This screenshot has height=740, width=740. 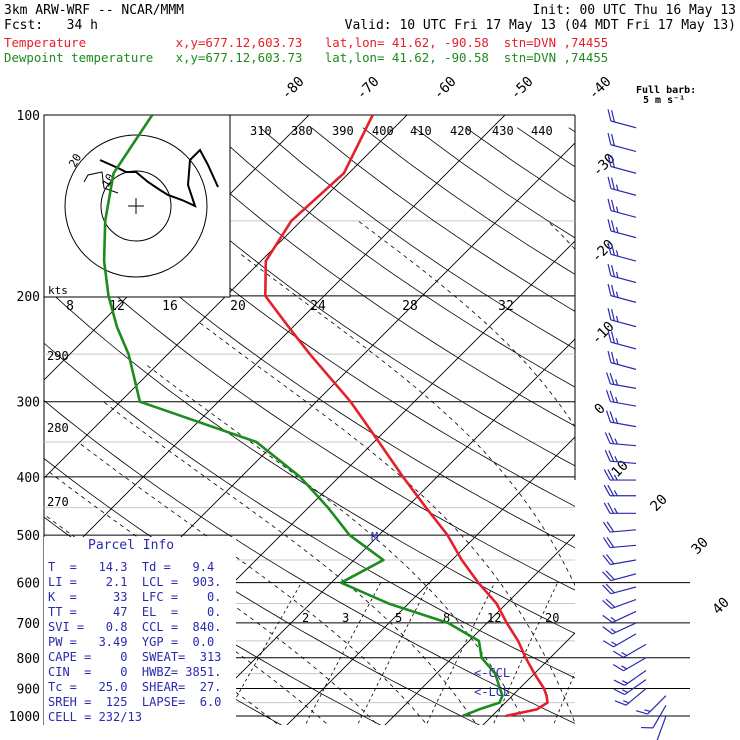 What do you see at coordinates (24, 717) in the screenshot?
I see `pressure-tick-label: 1000` at bounding box center [24, 717].